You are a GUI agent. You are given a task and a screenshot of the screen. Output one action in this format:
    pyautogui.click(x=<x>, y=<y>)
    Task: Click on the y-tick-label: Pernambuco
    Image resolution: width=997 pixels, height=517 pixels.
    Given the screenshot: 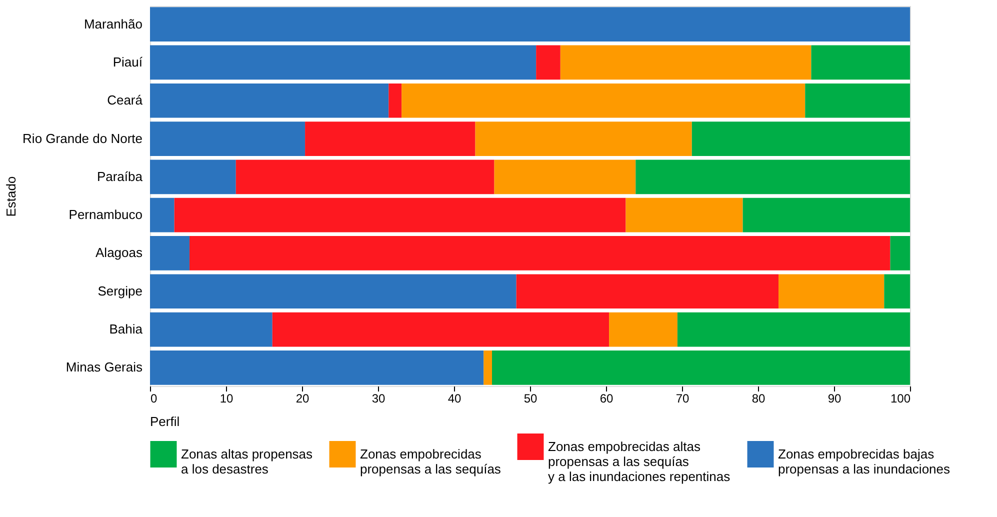 What is the action you would take?
    pyautogui.click(x=105, y=214)
    